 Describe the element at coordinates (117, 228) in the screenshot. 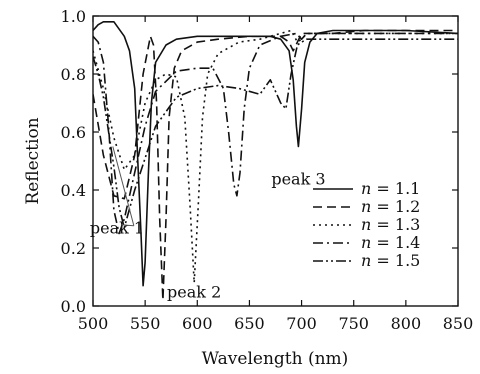

I see `annotation-peak-1: peak 1` at that location.